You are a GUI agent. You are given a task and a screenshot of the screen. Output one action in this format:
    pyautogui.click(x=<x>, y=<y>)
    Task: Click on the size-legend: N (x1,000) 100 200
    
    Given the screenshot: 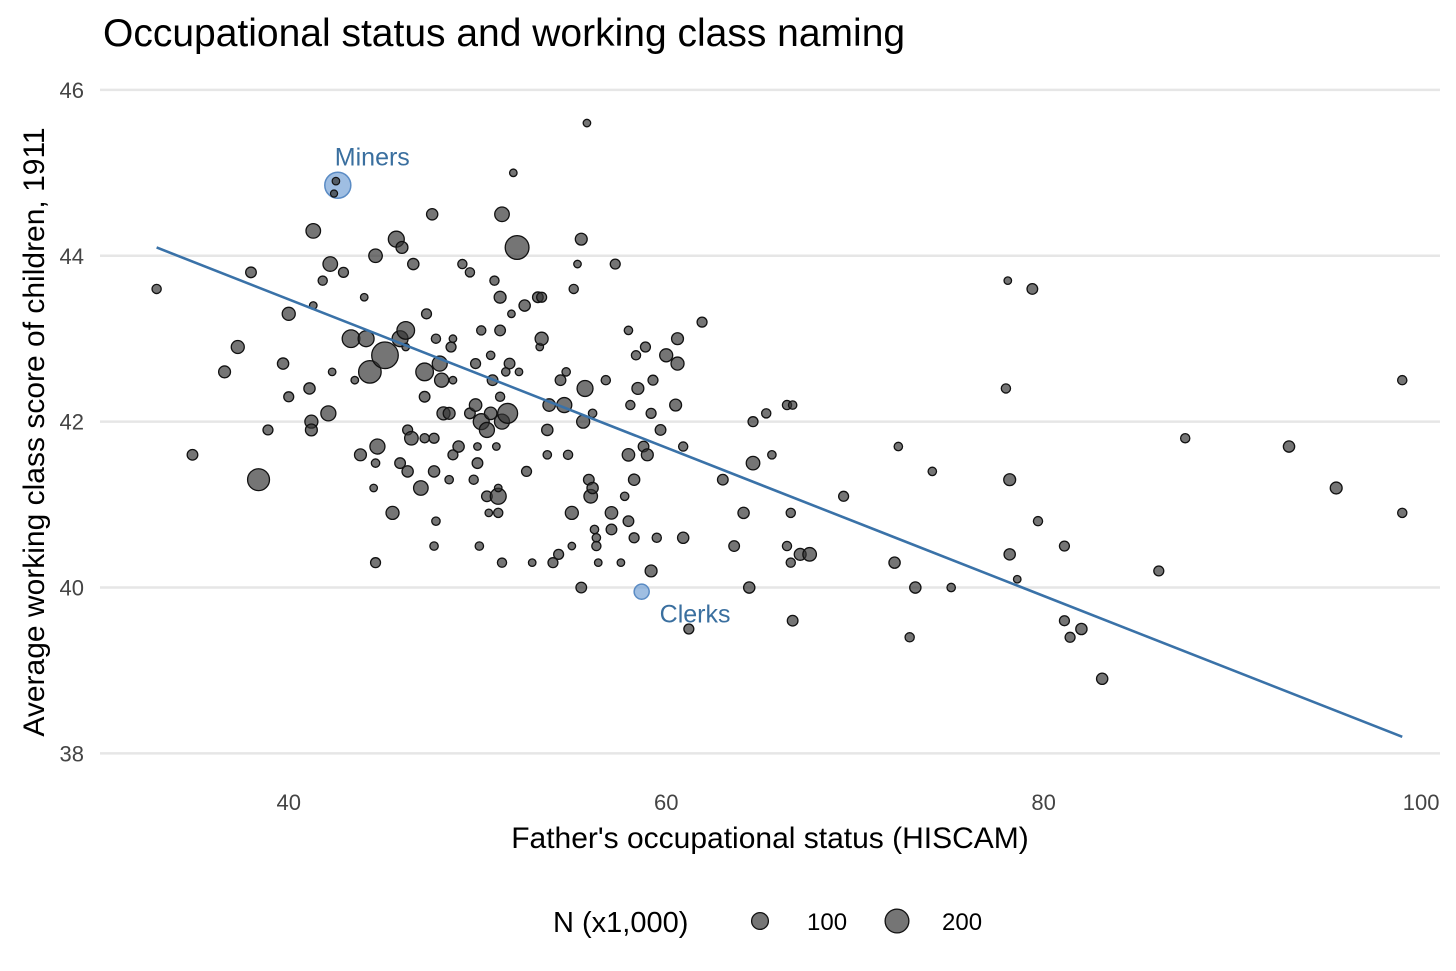 What is the action you would take?
    pyautogui.click(x=767, y=923)
    